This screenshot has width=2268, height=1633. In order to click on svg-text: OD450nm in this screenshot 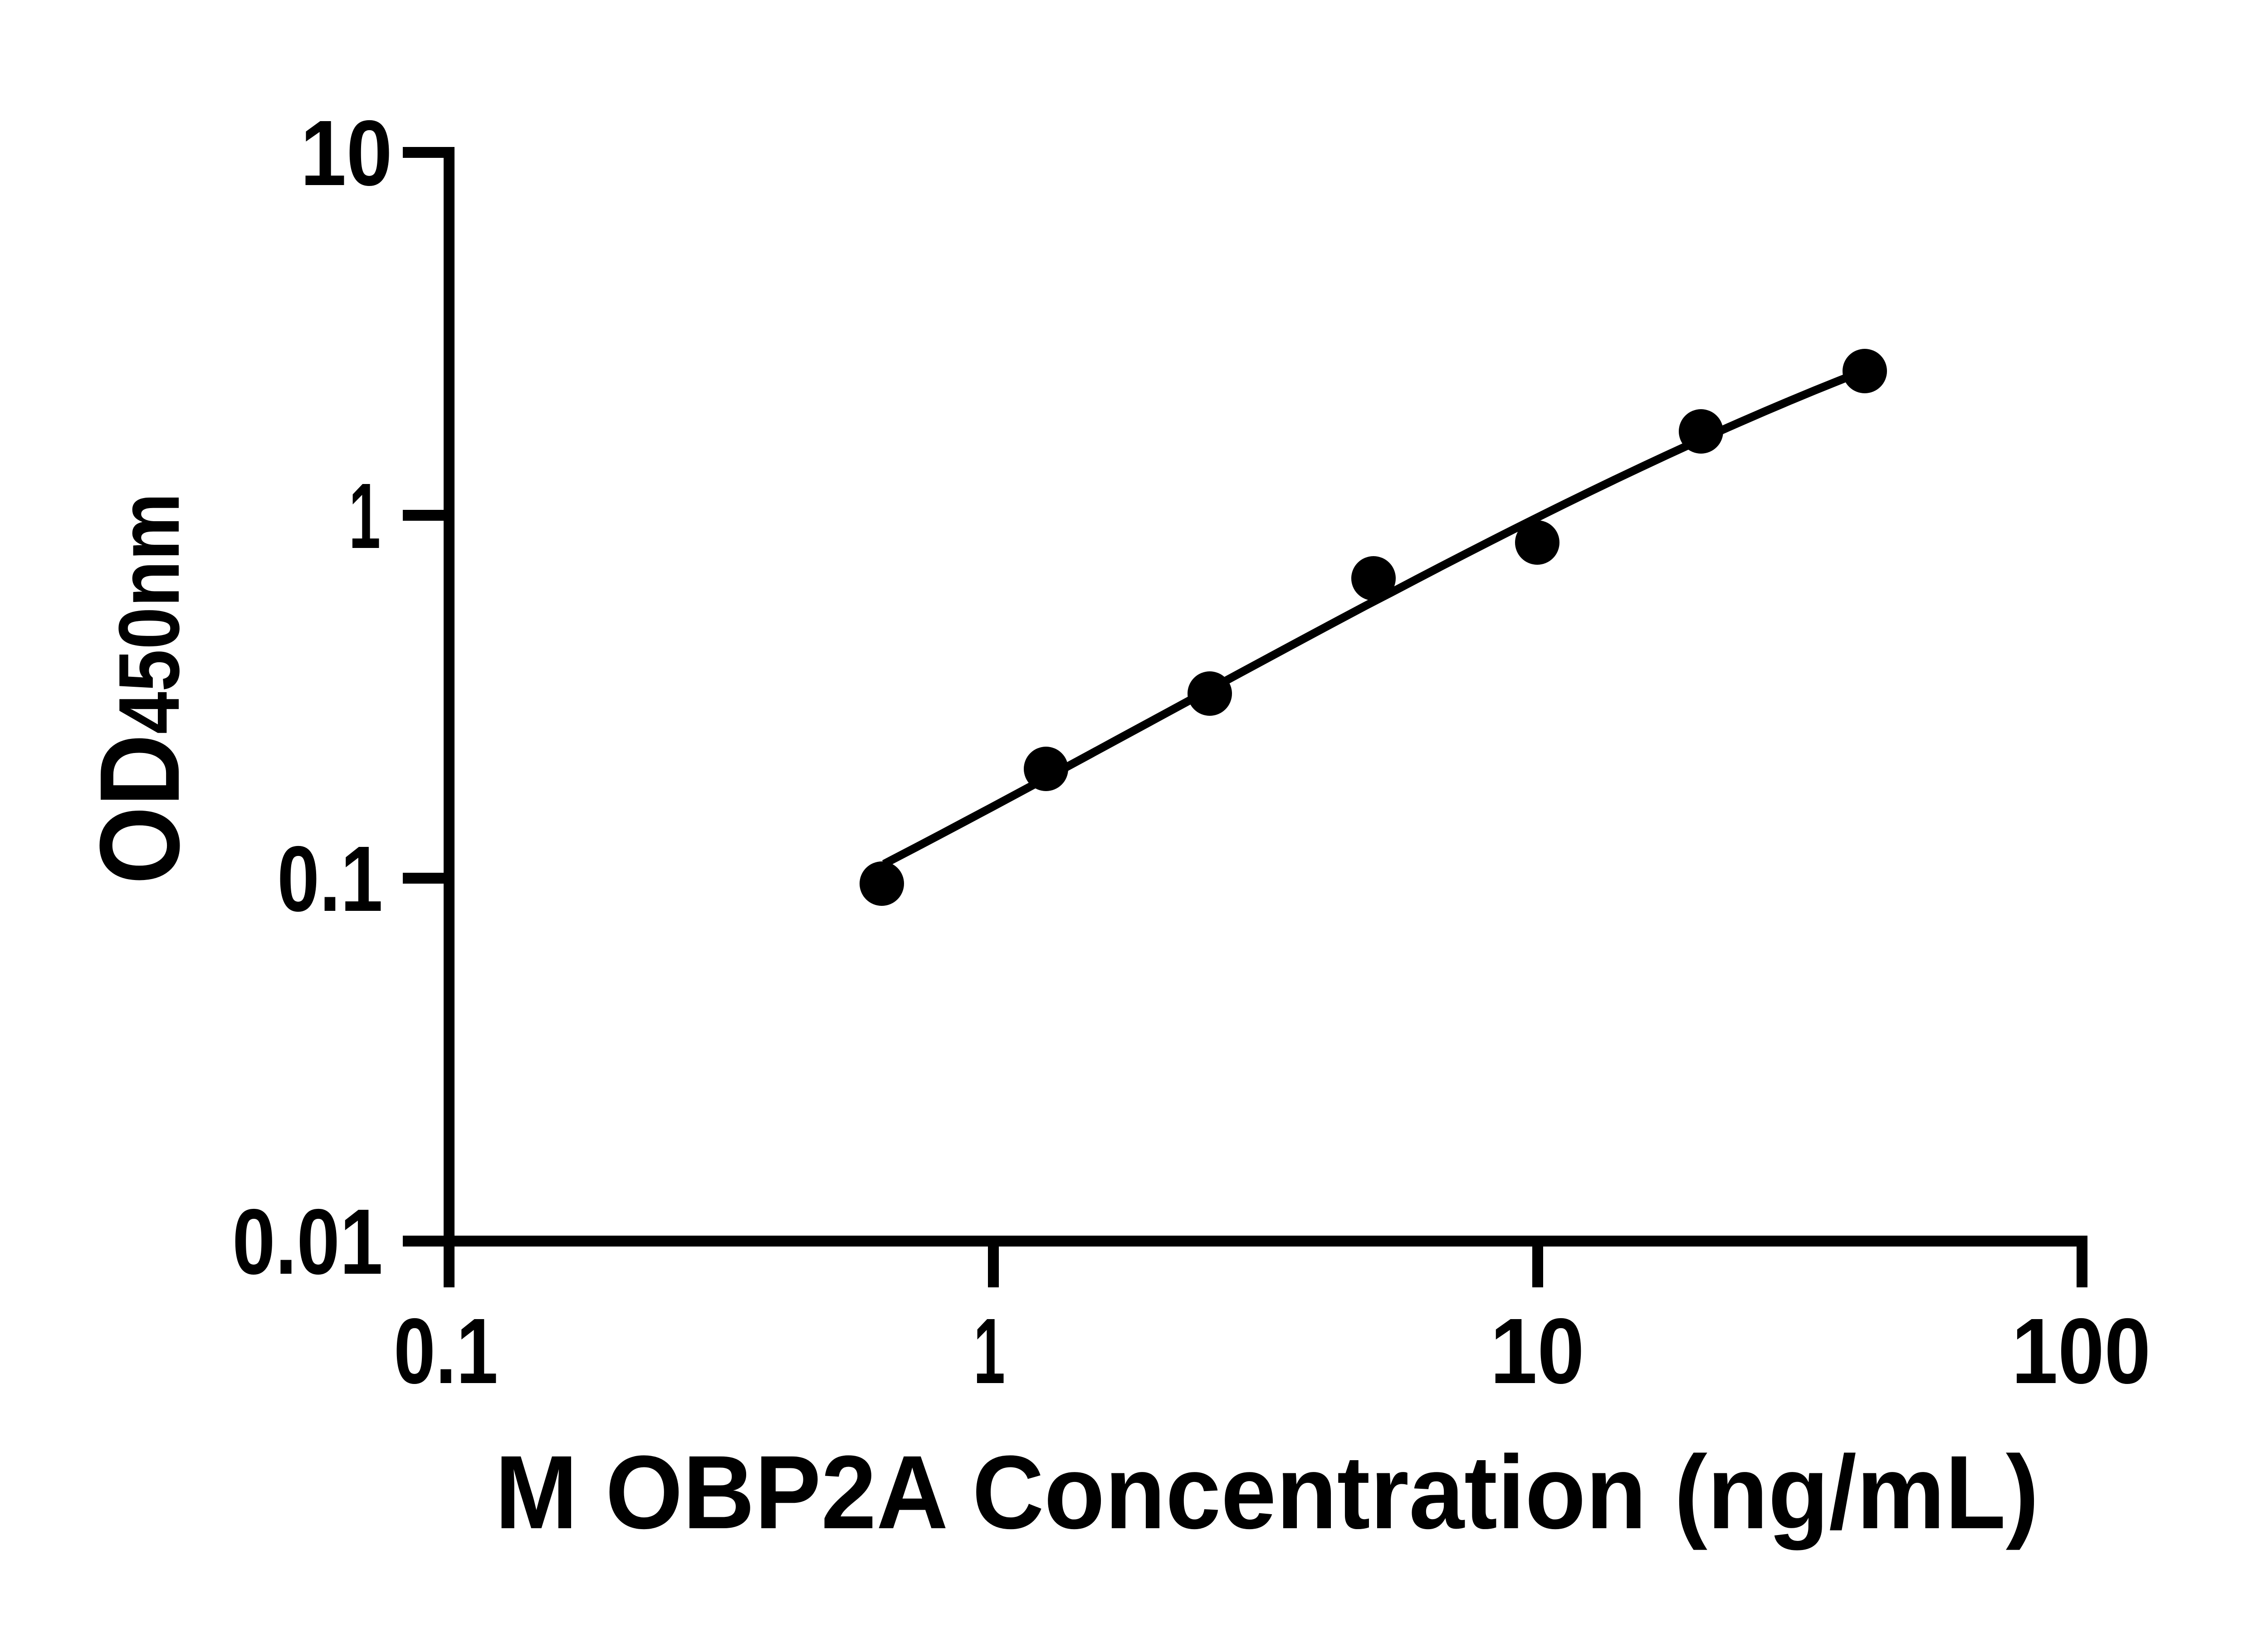, I will do `click(140, 689)`.